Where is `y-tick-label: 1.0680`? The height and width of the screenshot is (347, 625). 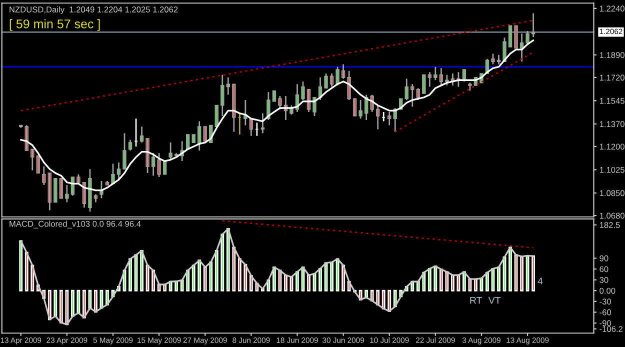 y-tick-label: 1.0680 is located at coordinates (612, 215).